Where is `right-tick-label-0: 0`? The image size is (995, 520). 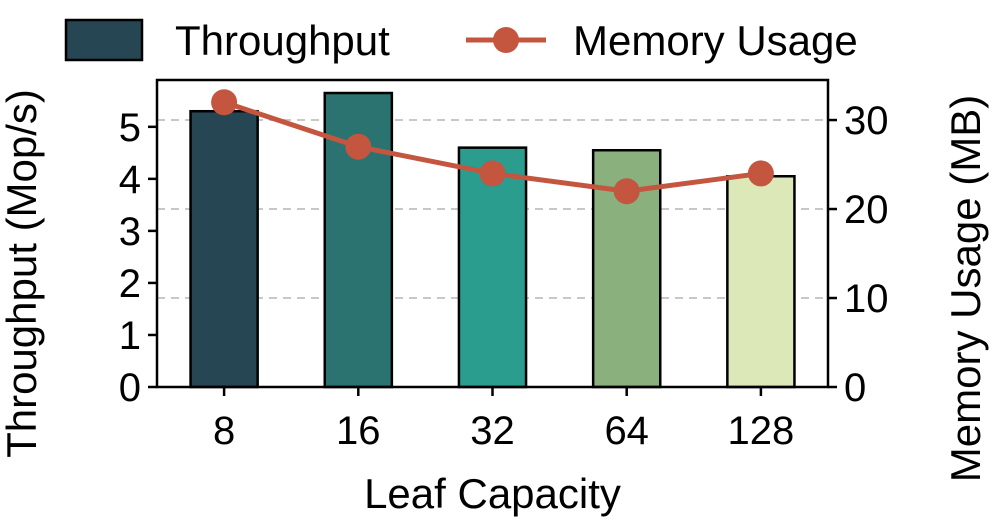
right-tick-label-0: 0 is located at coordinates (855, 388).